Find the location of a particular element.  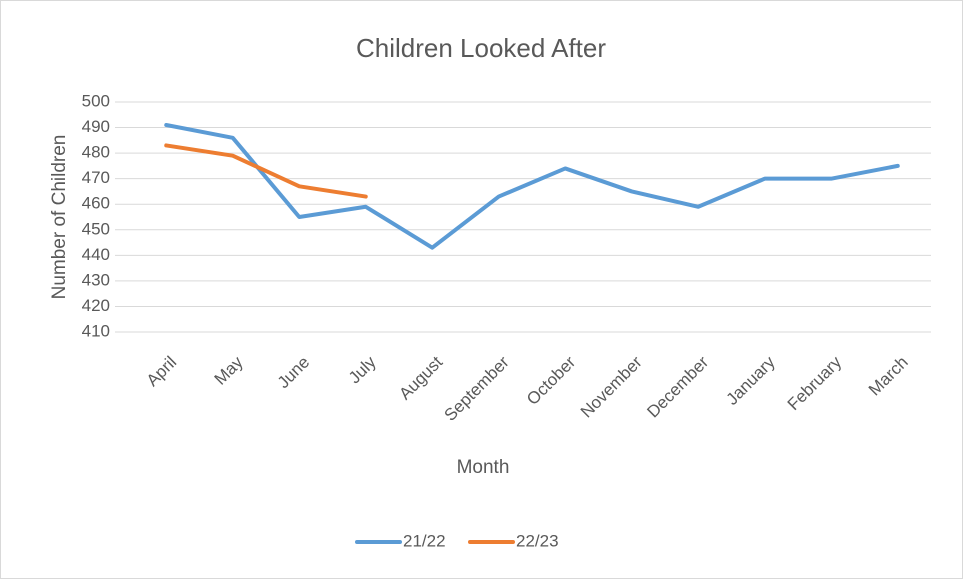

legend-label: 22/23 is located at coordinates (537, 540).